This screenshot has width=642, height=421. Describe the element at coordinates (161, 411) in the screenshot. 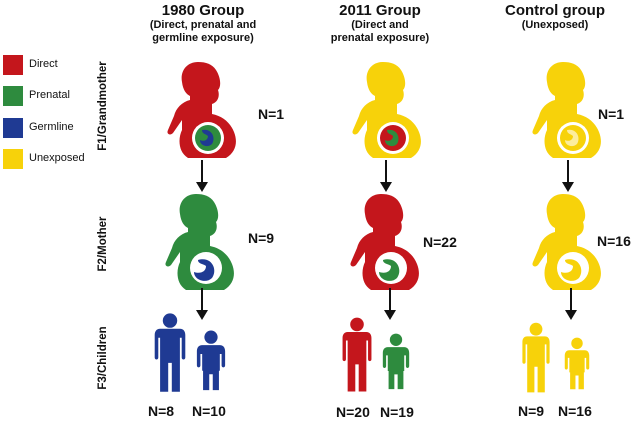

I see `count-child1-1980: N=8` at that location.